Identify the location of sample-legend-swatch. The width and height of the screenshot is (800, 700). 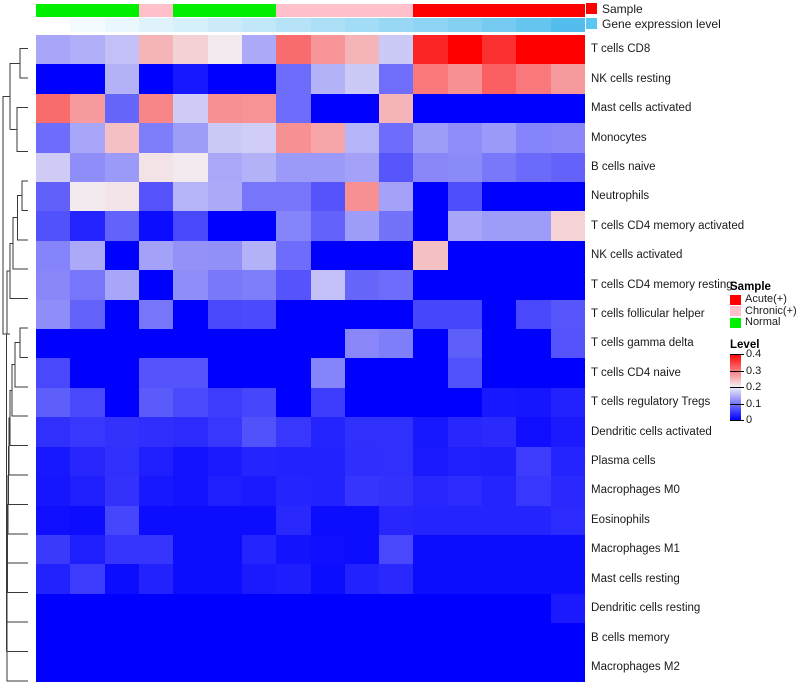
(735, 299).